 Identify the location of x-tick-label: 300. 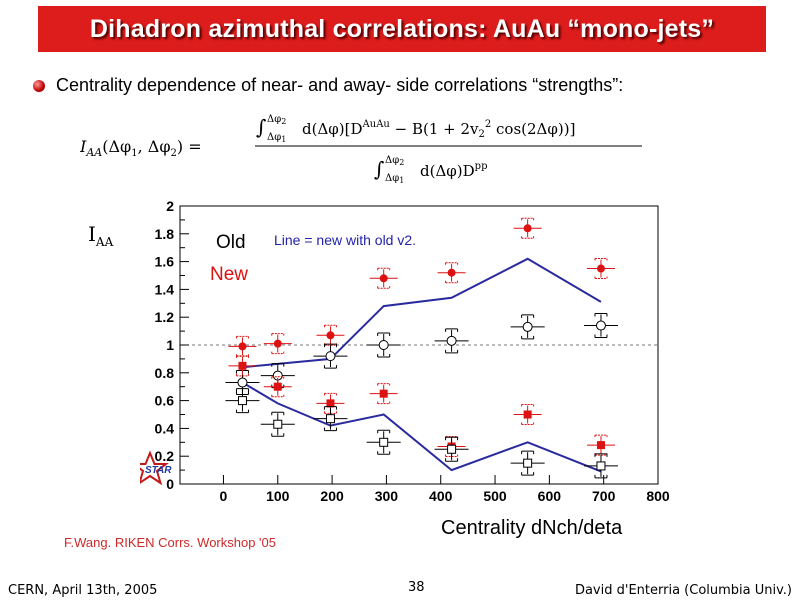
(387, 496).